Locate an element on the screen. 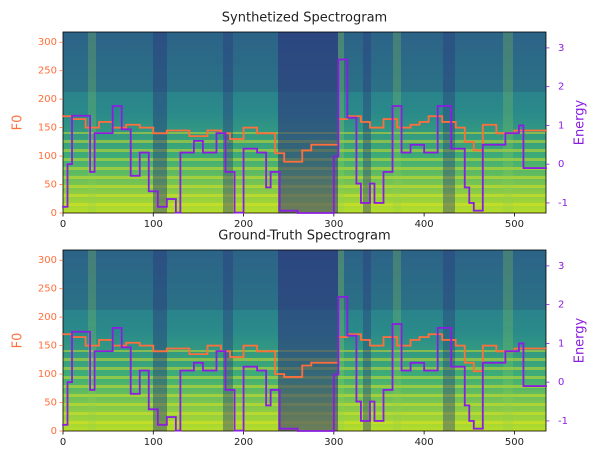 The height and width of the screenshot is (452, 589). chart-title: Synthetized Spectrogram is located at coordinates (304, 18).